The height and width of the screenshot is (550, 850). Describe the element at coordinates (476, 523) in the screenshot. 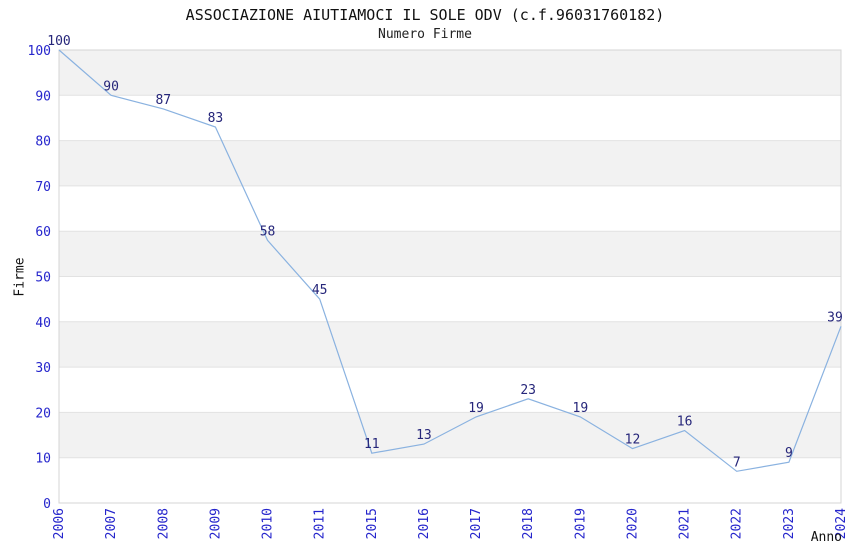

I see `x-tick-label: 2017` at that location.